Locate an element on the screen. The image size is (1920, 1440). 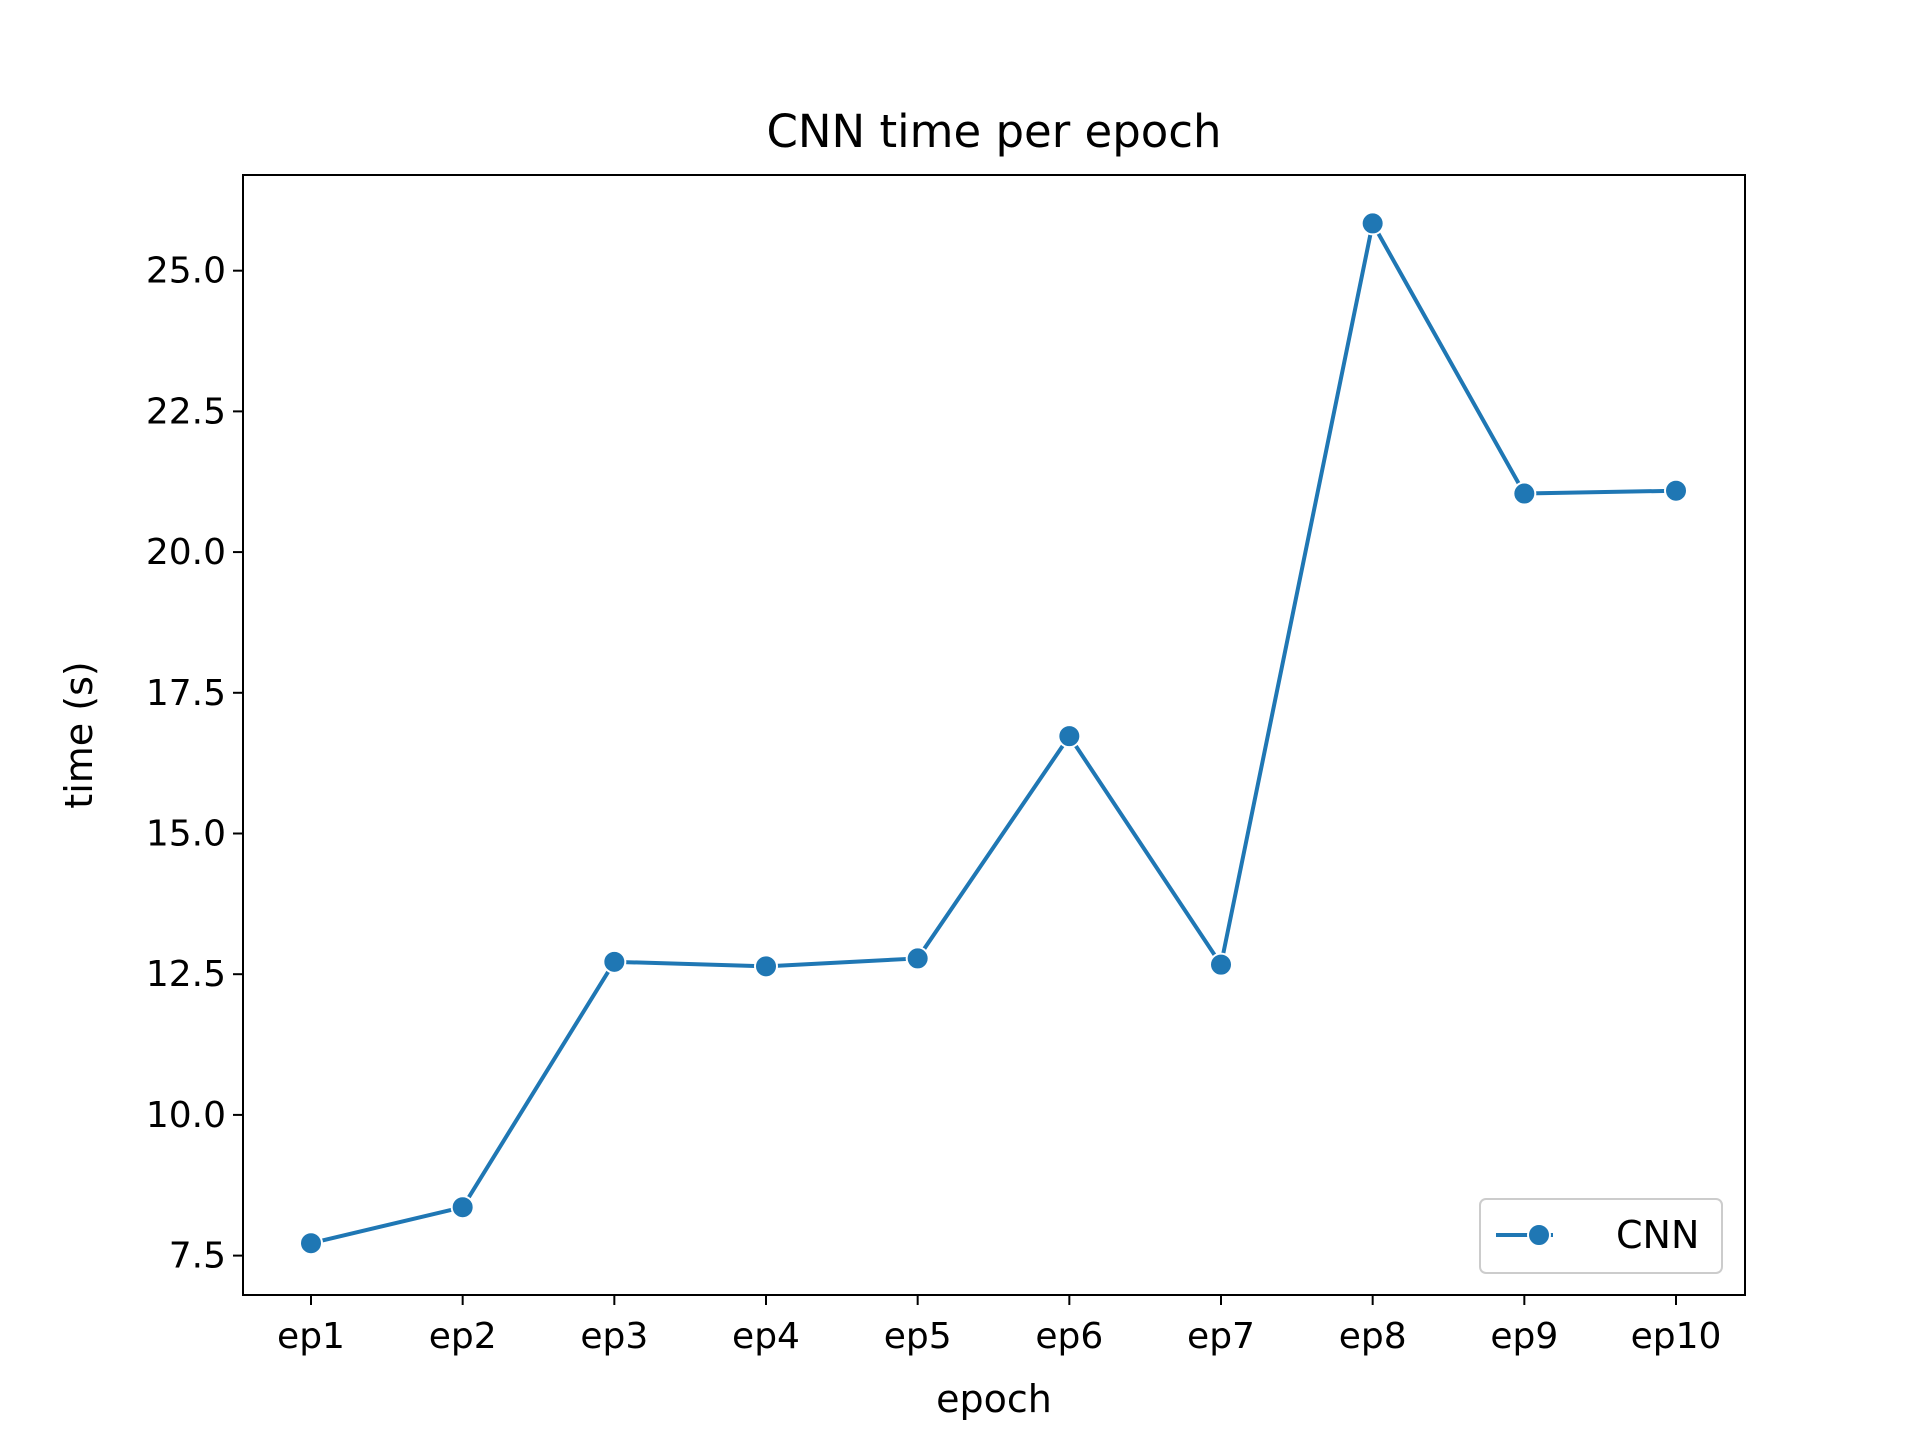
y-tick-label: 7.5 is located at coordinates (197, 1256).